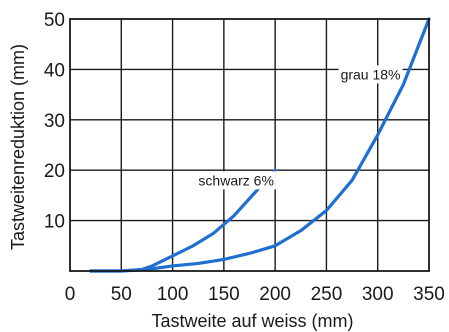 The height and width of the screenshot is (332, 449). I want to click on y-tick-label-2: 30, so click(54, 121).